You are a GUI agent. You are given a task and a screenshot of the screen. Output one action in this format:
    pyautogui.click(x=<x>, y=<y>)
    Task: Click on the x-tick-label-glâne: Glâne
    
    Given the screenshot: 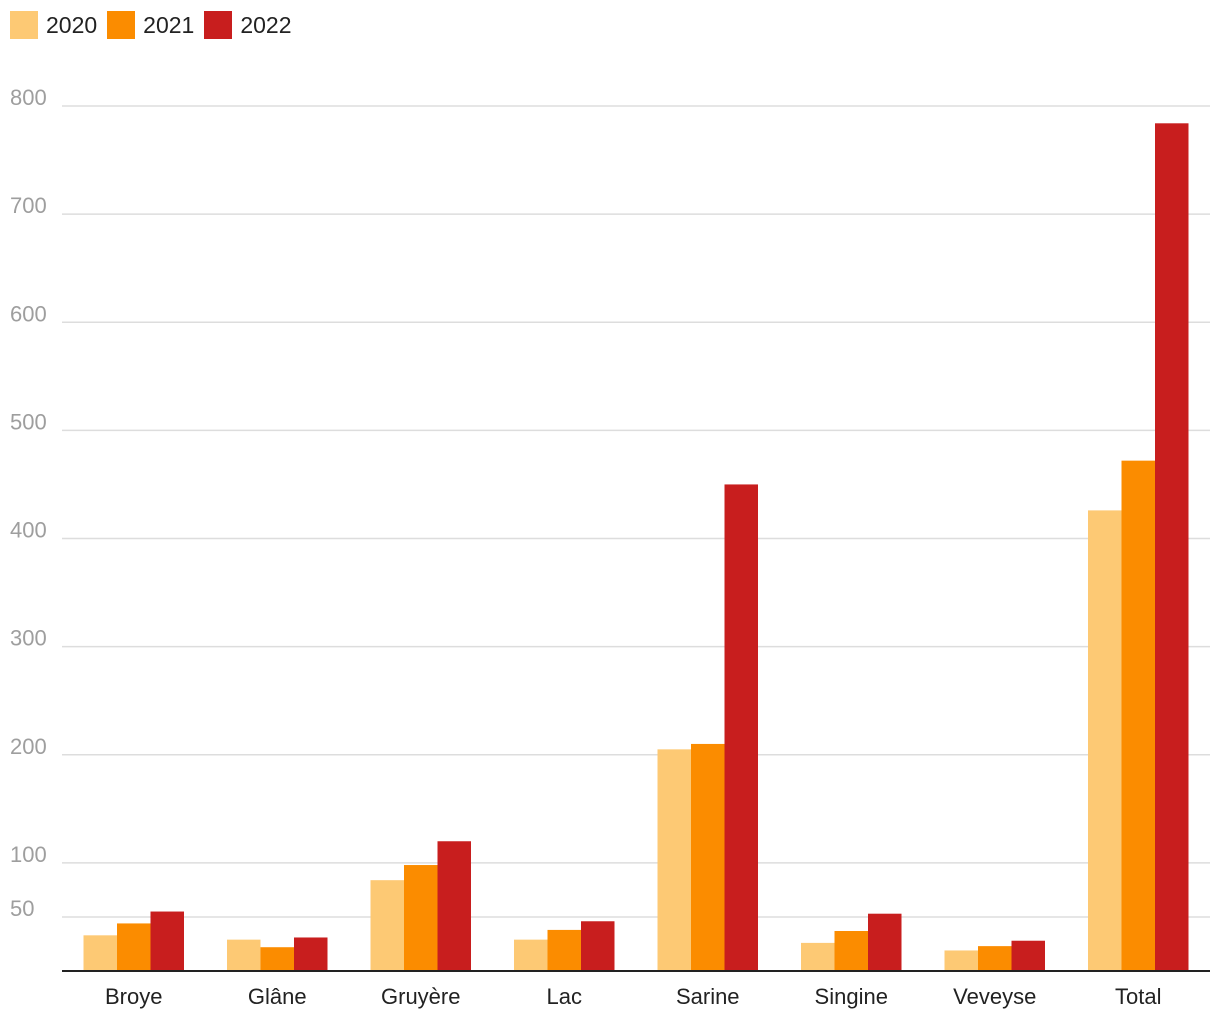 What is the action you would take?
    pyautogui.click(x=277, y=996)
    